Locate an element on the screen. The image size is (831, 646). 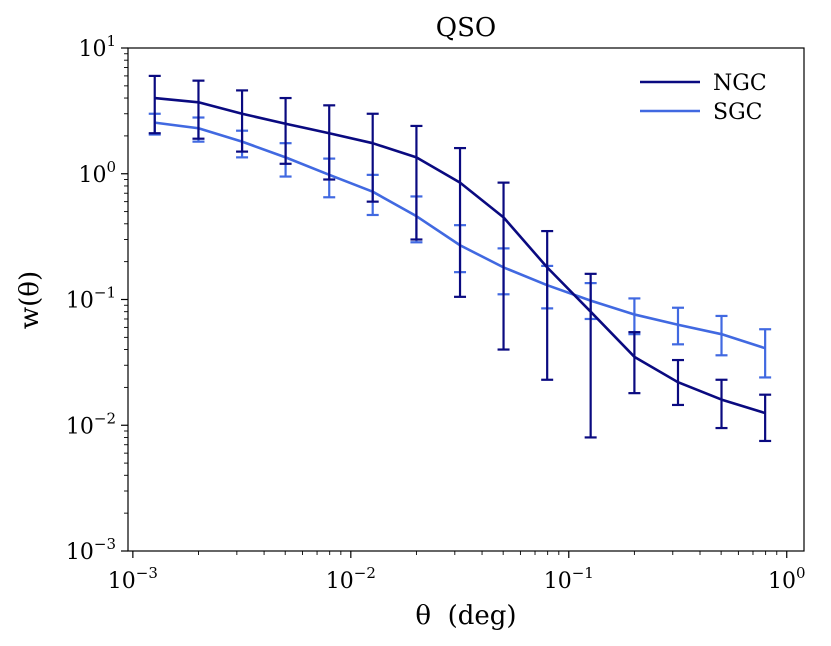
x-tick-label-exponent: −3 is located at coordinates (147, 573).